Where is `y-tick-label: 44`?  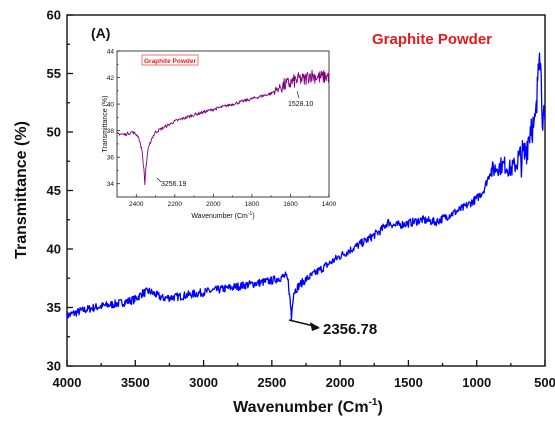 y-tick-label: 44 is located at coordinates (111, 51).